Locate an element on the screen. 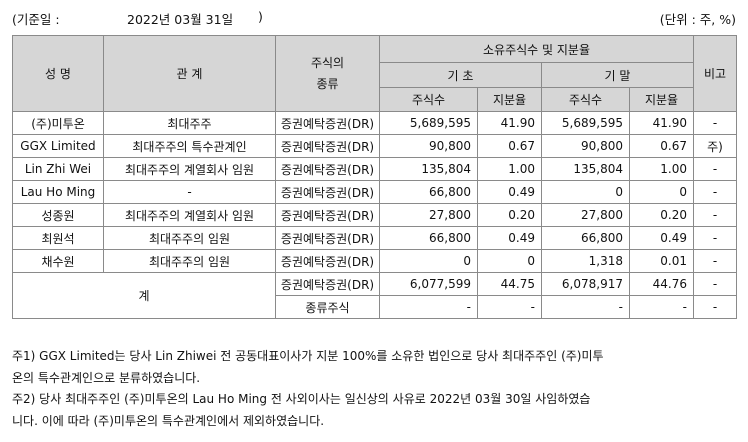 The image size is (748, 442). header-remarks: 비고 is located at coordinates (715, 73).